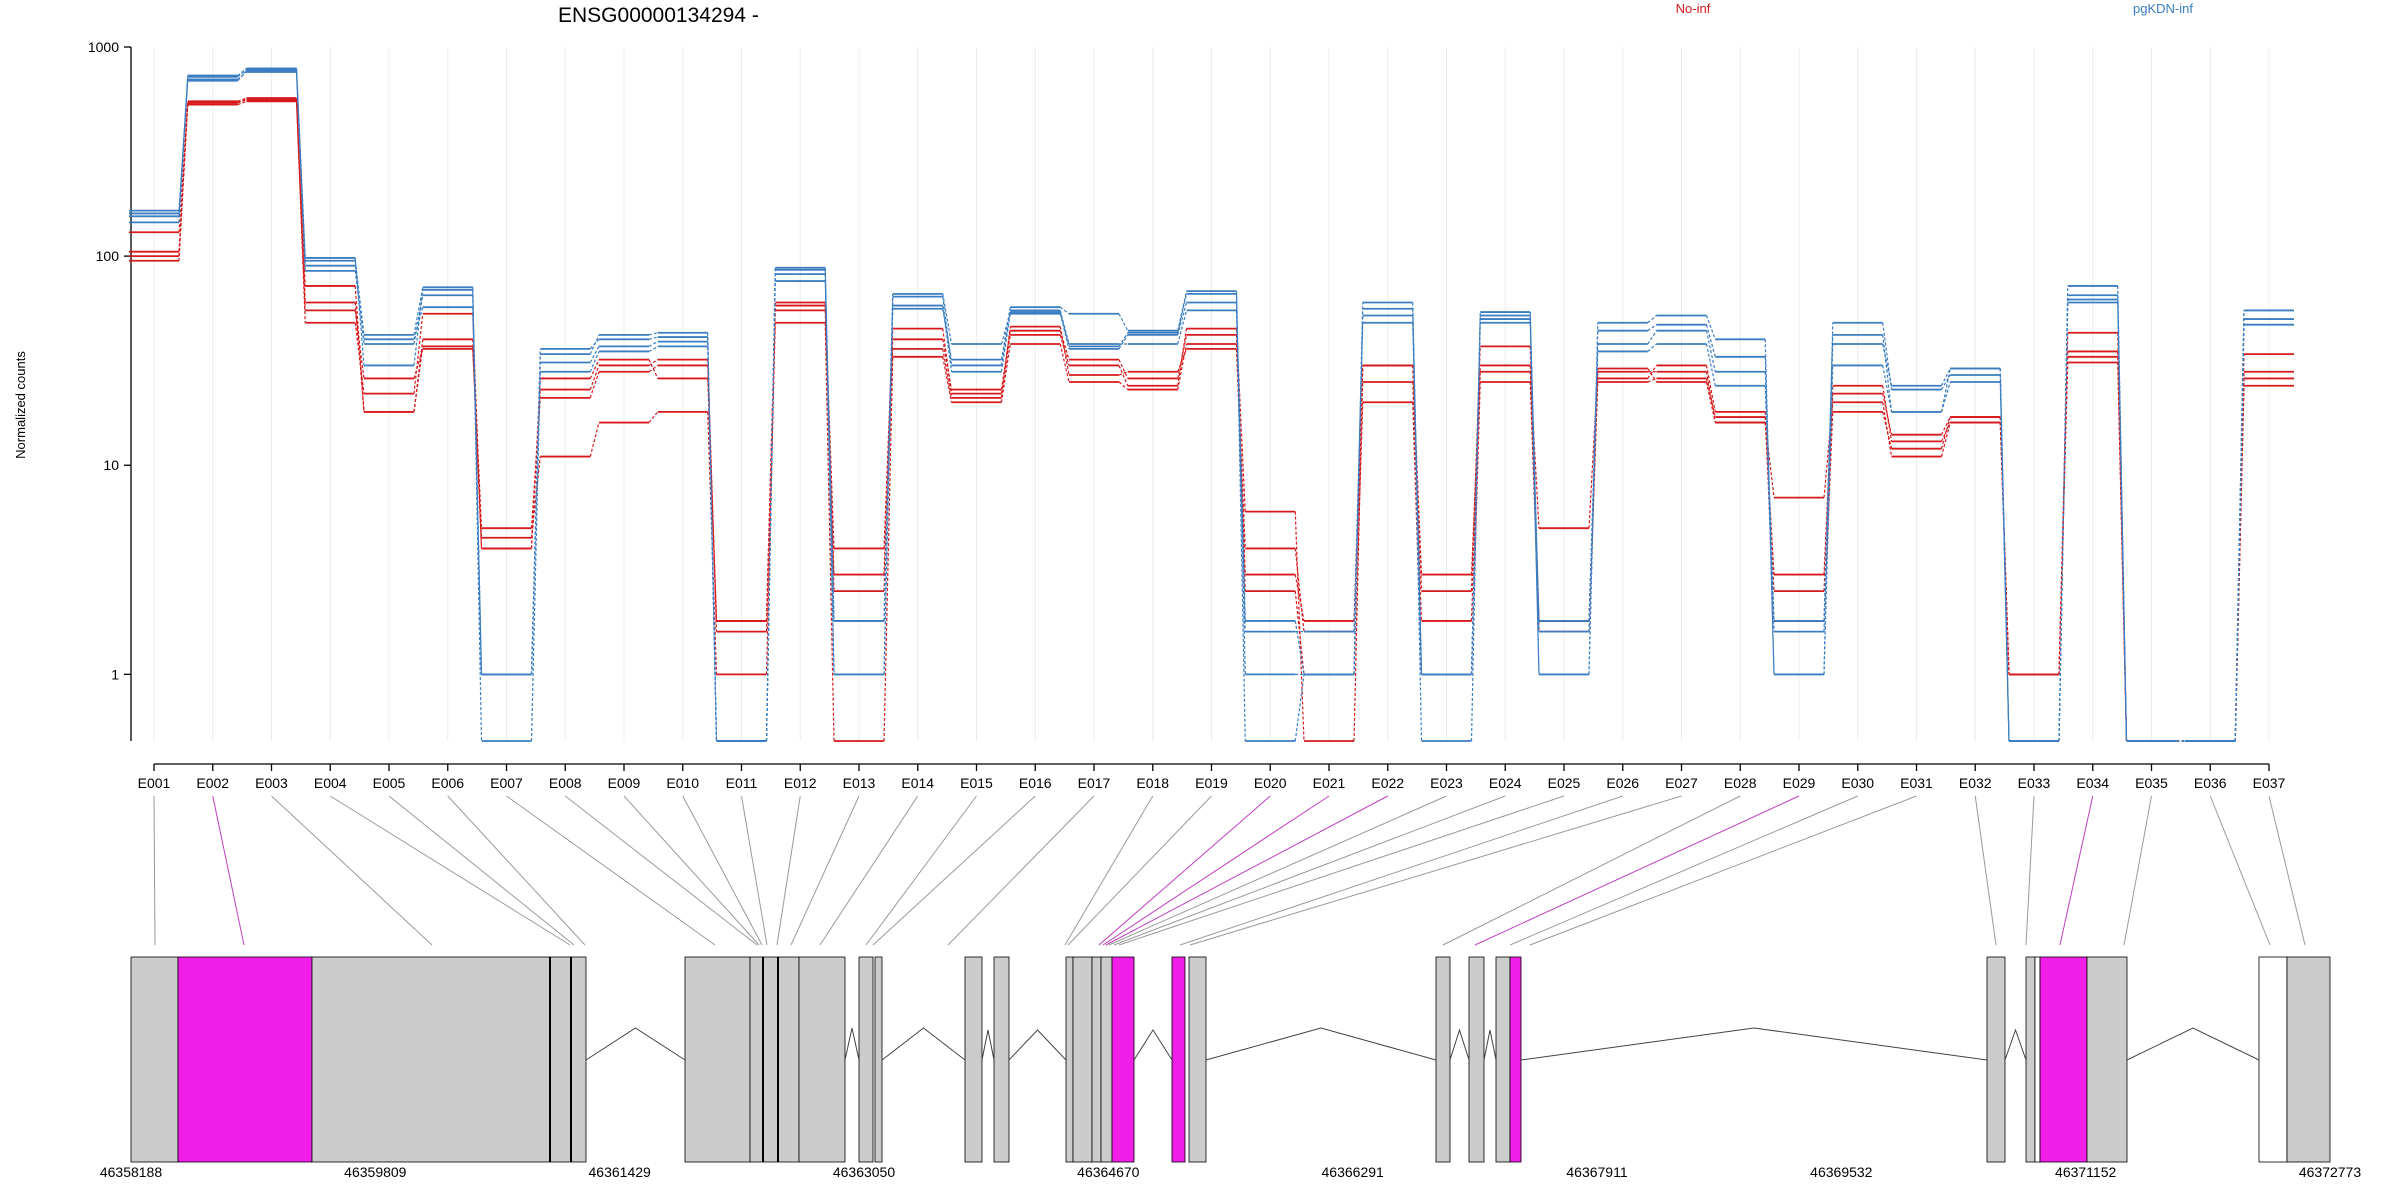 The width and height of the screenshot is (2400, 1200). I want to click on connector-E009, so click(691, 870).